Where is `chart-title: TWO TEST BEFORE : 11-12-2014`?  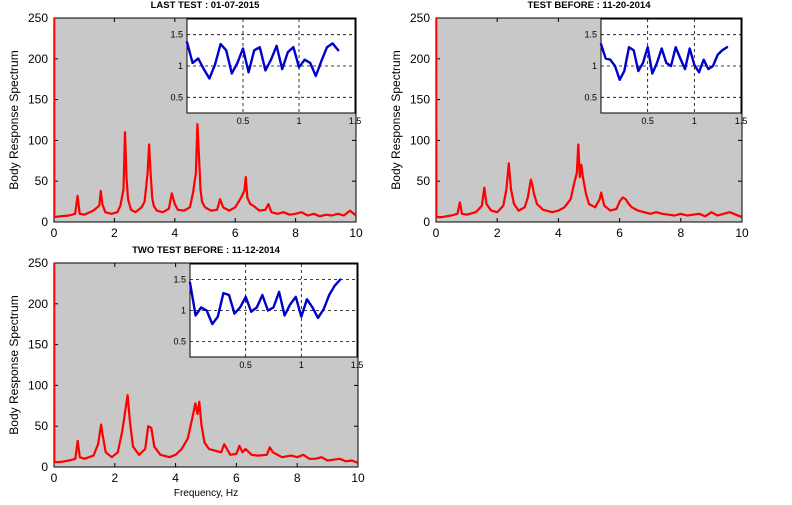 chart-title: TWO TEST BEFORE : 11-12-2014 is located at coordinates (206, 250).